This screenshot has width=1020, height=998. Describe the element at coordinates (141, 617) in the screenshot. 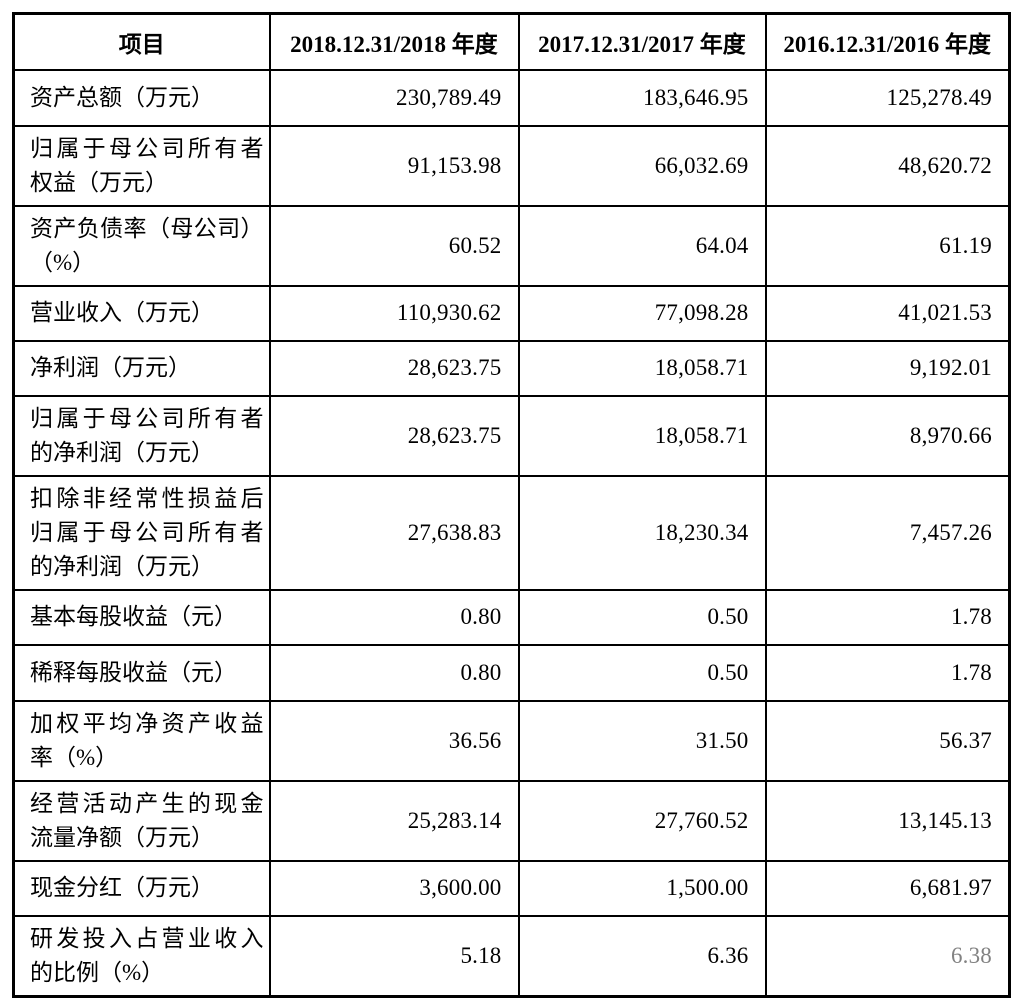

I see `row-label-basic-eps: 基本每股收益（元）` at that location.